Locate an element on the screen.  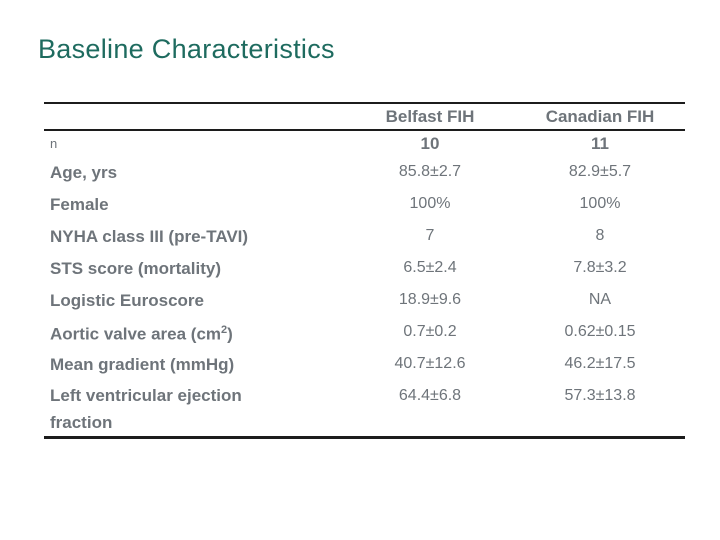
table-row-sts: STS score (mortality) 6.5±2.4 7.8±3.2 is located at coordinates (364, 268).